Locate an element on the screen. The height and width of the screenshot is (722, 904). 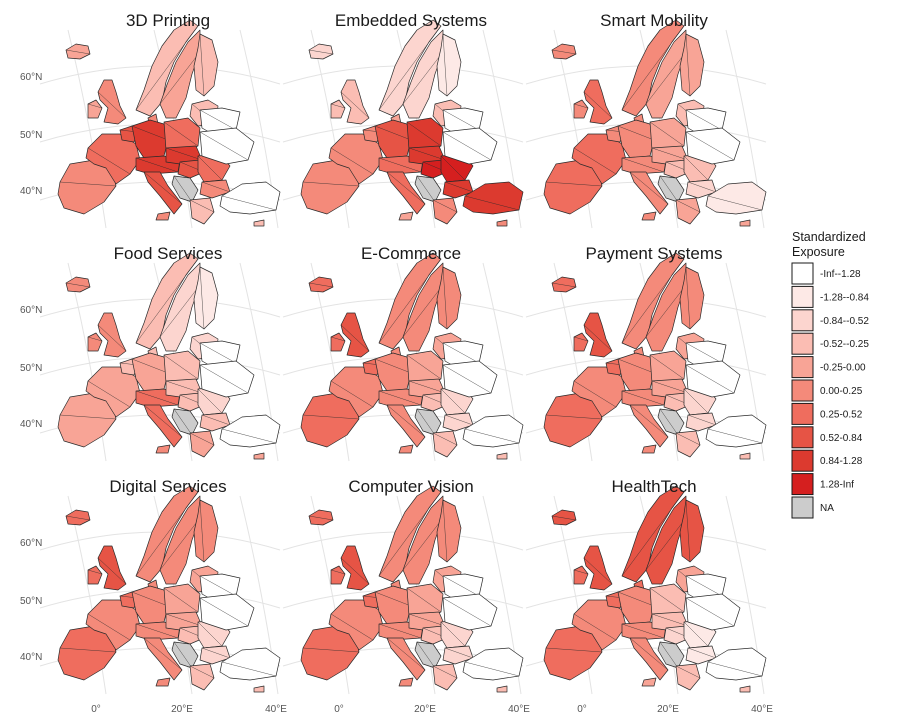
legend-label: 0.00-0.25 is located at coordinates (841, 391).